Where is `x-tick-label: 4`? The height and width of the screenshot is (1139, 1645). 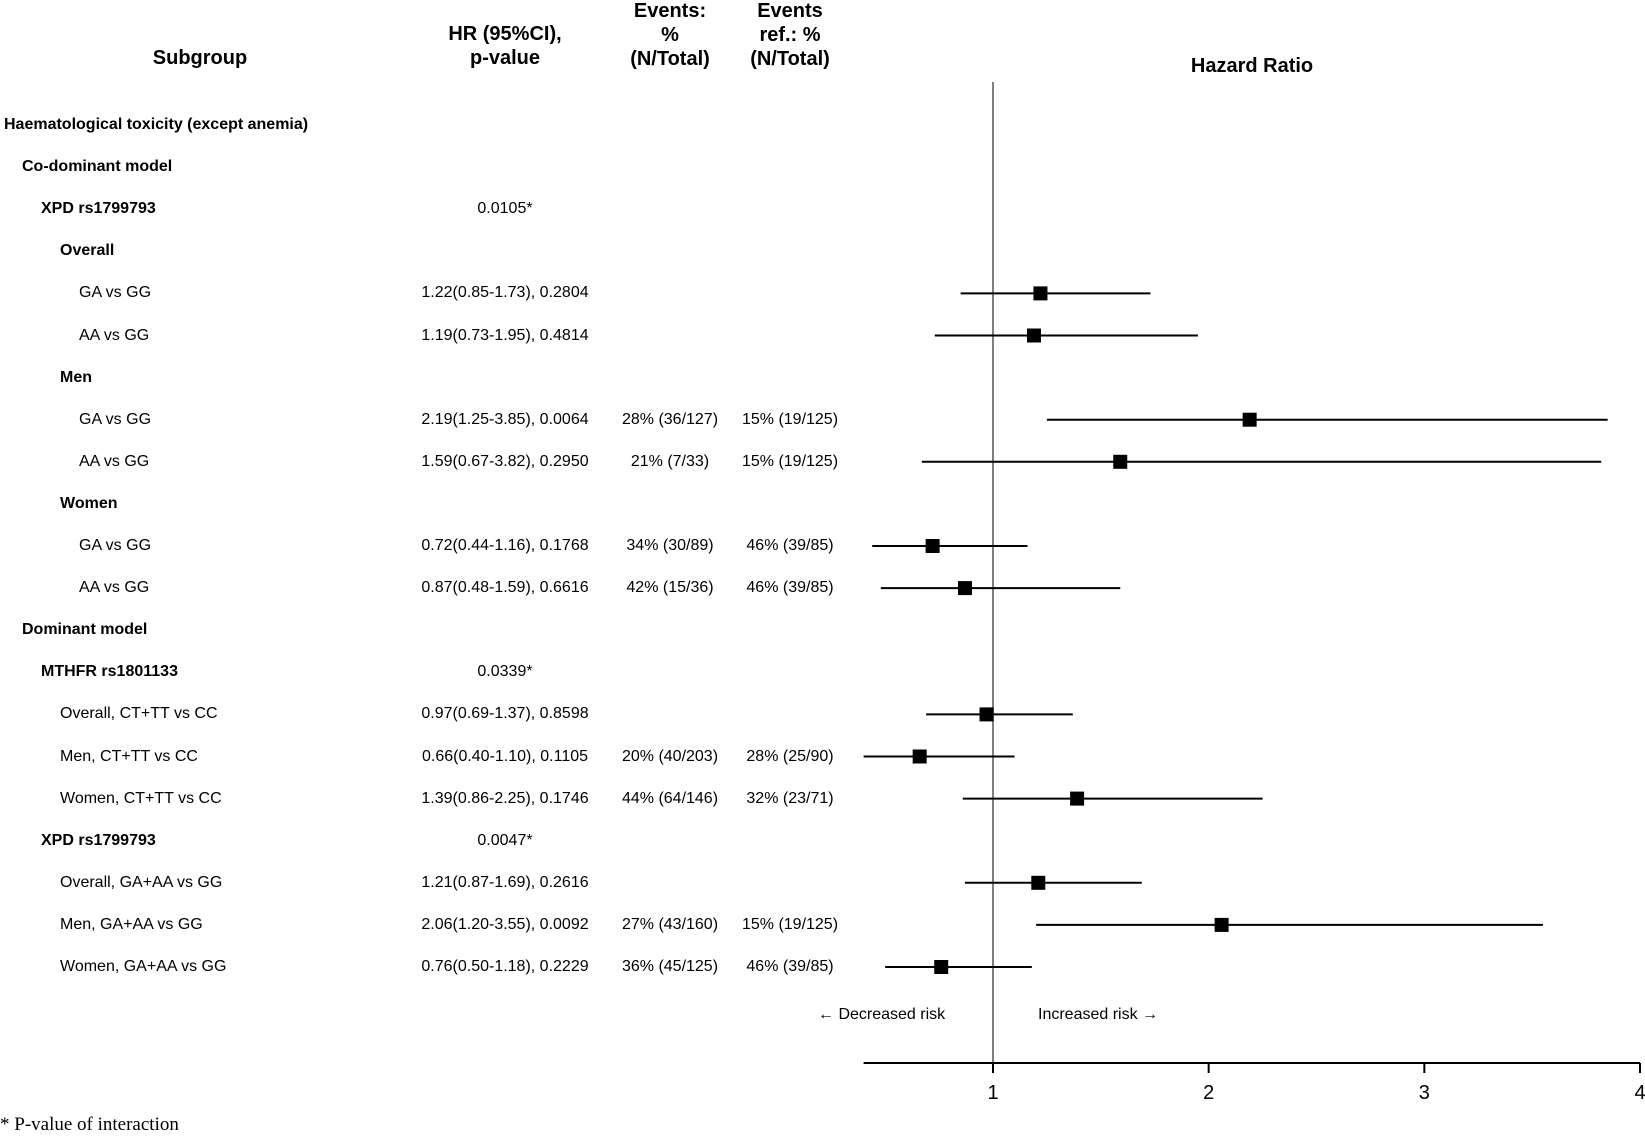 x-tick-label: 4 is located at coordinates (1639, 1093).